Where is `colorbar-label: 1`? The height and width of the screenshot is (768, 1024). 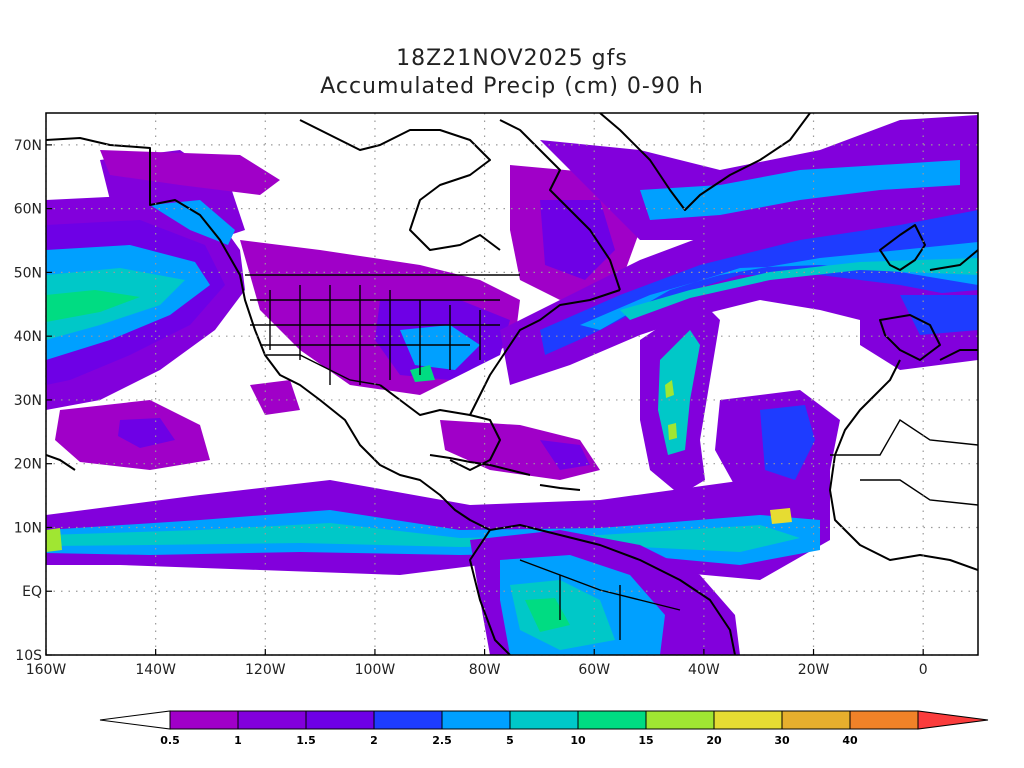
colorbar-label: 1 is located at coordinates (238, 740).